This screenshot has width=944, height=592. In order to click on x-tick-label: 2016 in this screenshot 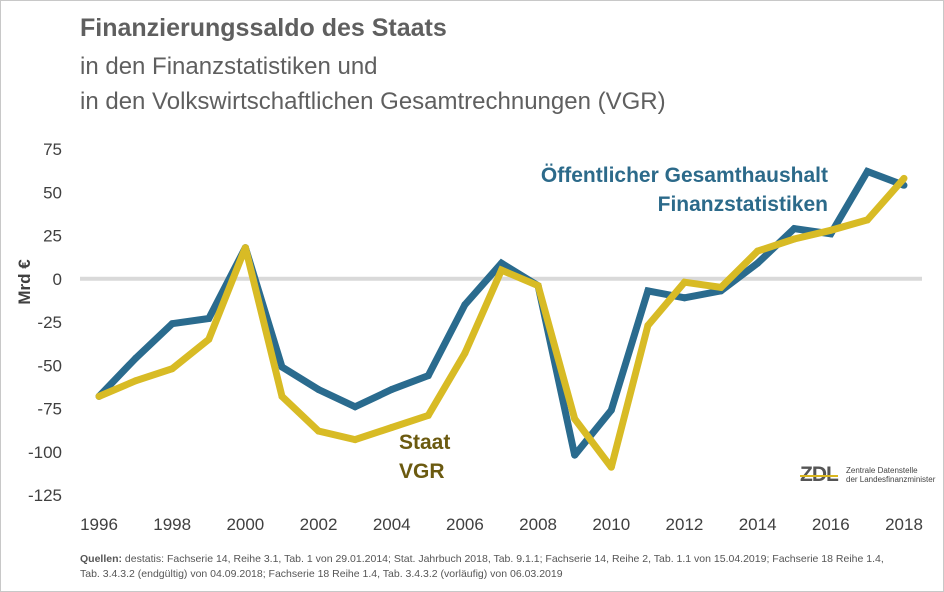, I will do `click(831, 524)`.